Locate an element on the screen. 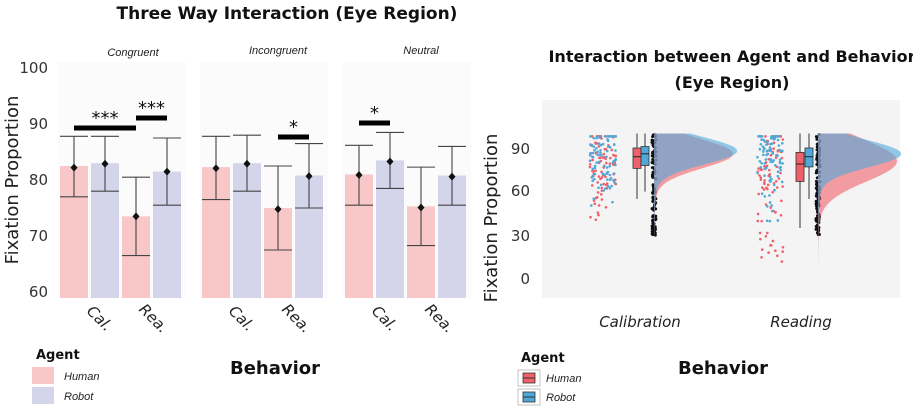 The image size is (913, 407). left-legend-swatch-human is located at coordinates (43, 375).